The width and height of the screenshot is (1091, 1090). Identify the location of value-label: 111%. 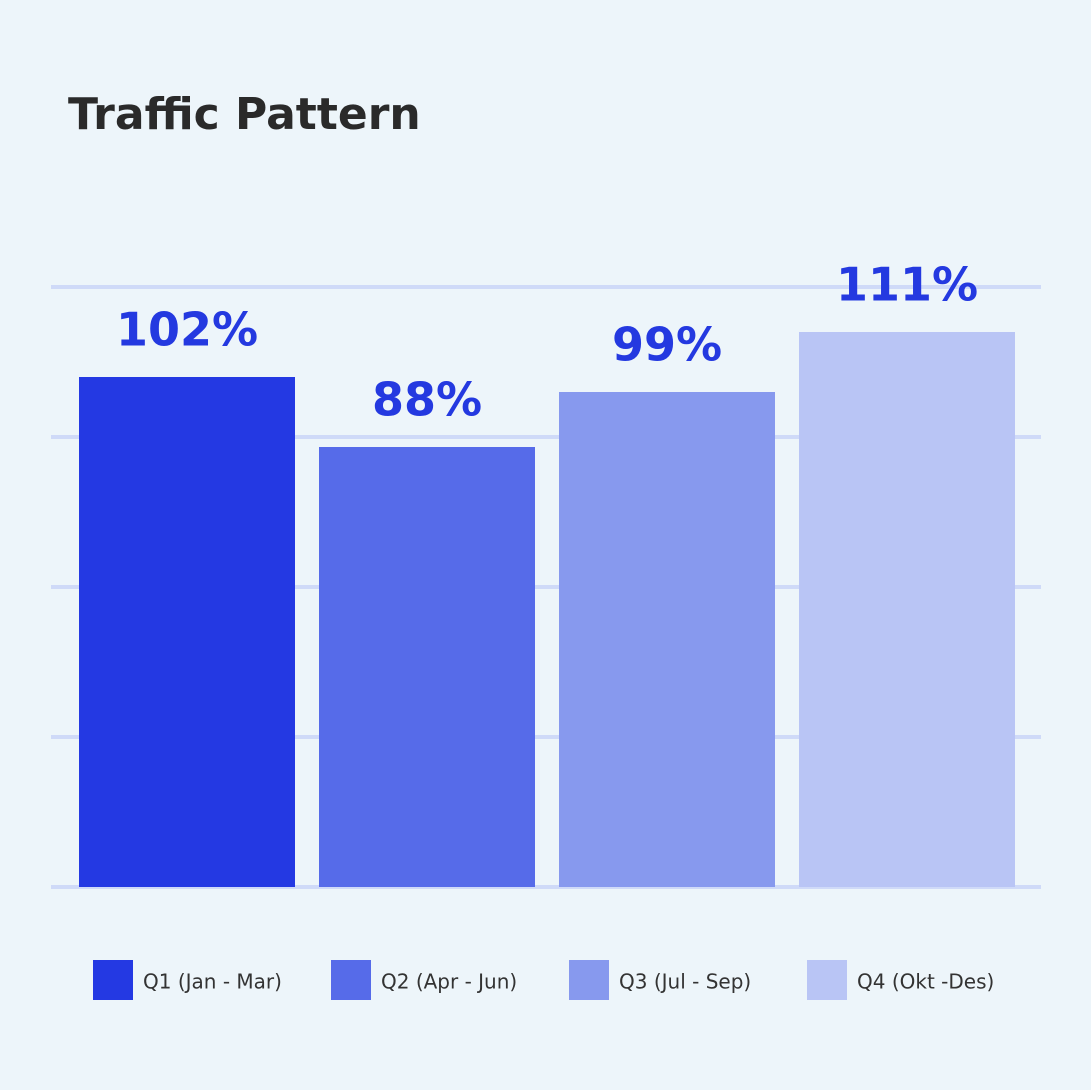
(907, 285).